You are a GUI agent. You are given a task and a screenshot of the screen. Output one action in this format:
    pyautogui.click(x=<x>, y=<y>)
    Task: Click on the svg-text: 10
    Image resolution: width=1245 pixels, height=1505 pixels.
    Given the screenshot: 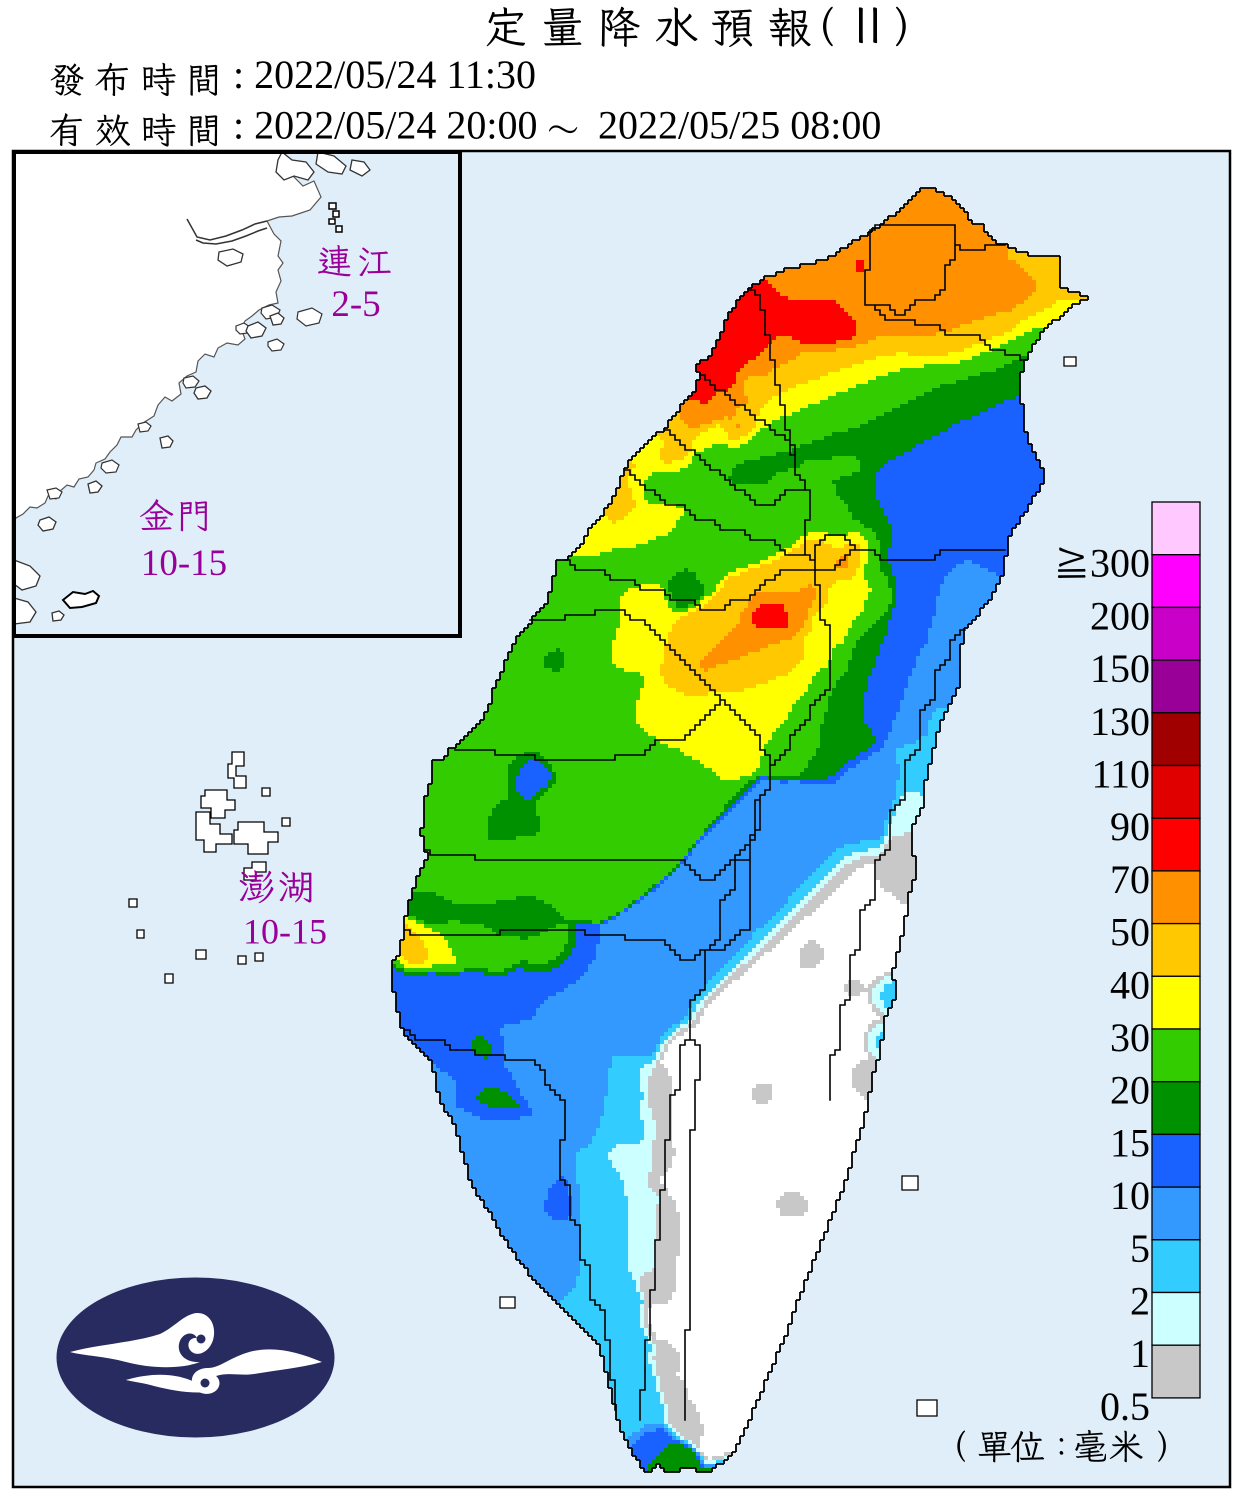 What is the action you would take?
    pyautogui.click(x=1130, y=1195)
    